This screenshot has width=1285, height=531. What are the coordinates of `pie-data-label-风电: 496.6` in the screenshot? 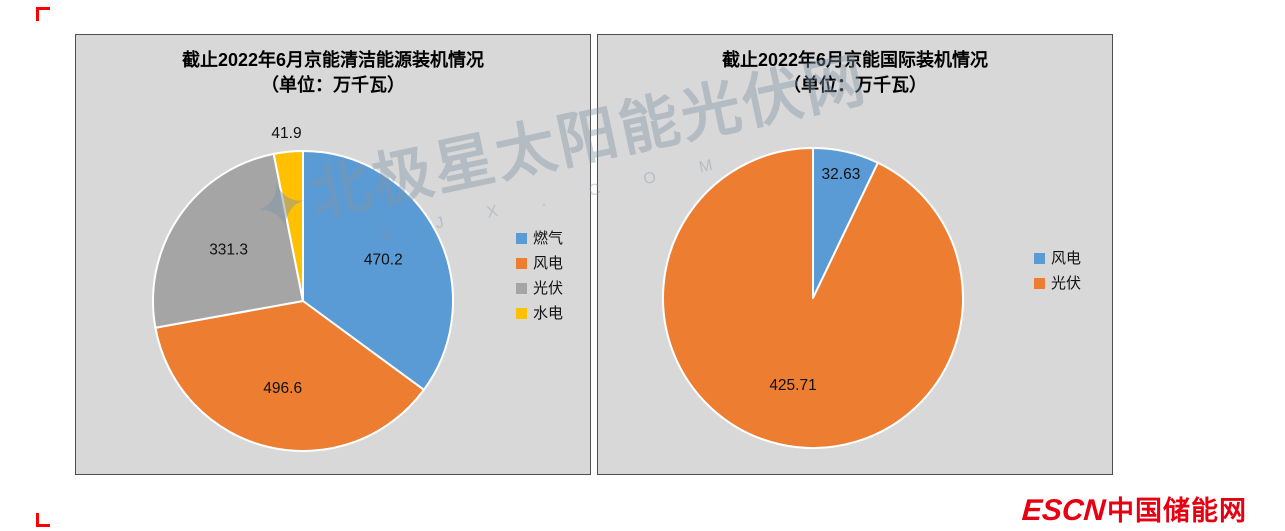 It's located at (282, 388).